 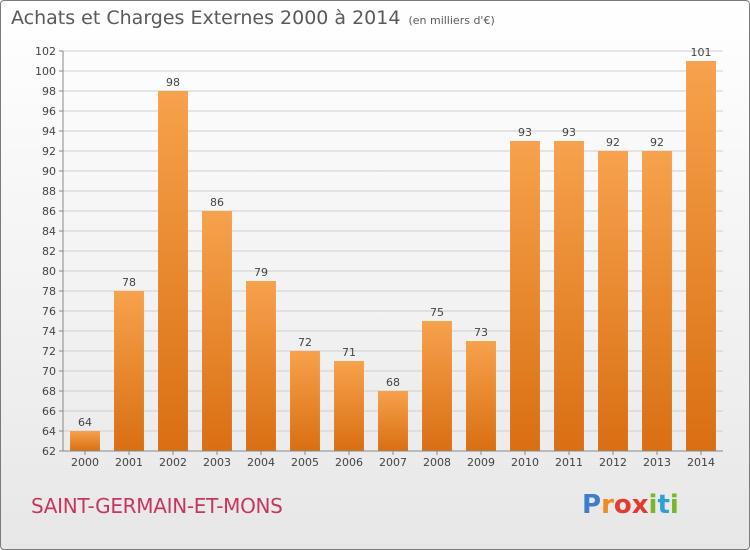 I want to click on x-tick-label: 2007, so click(x=393, y=462).